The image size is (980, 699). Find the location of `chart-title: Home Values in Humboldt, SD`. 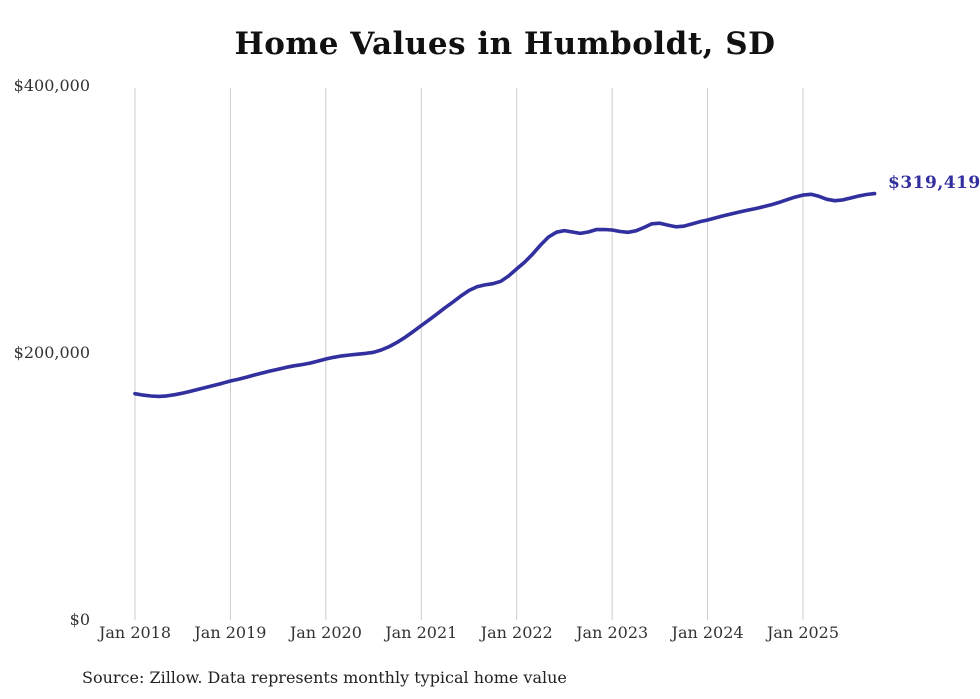

chart-title: Home Values in Humboldt, SD is located at coordinates (505, 44).